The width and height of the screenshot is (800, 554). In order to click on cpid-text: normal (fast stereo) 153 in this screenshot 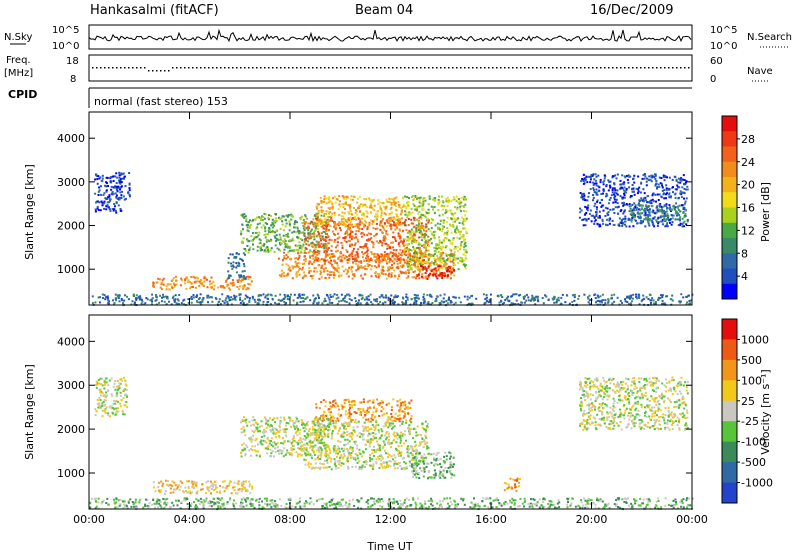, I will do `click(161, 101)`.